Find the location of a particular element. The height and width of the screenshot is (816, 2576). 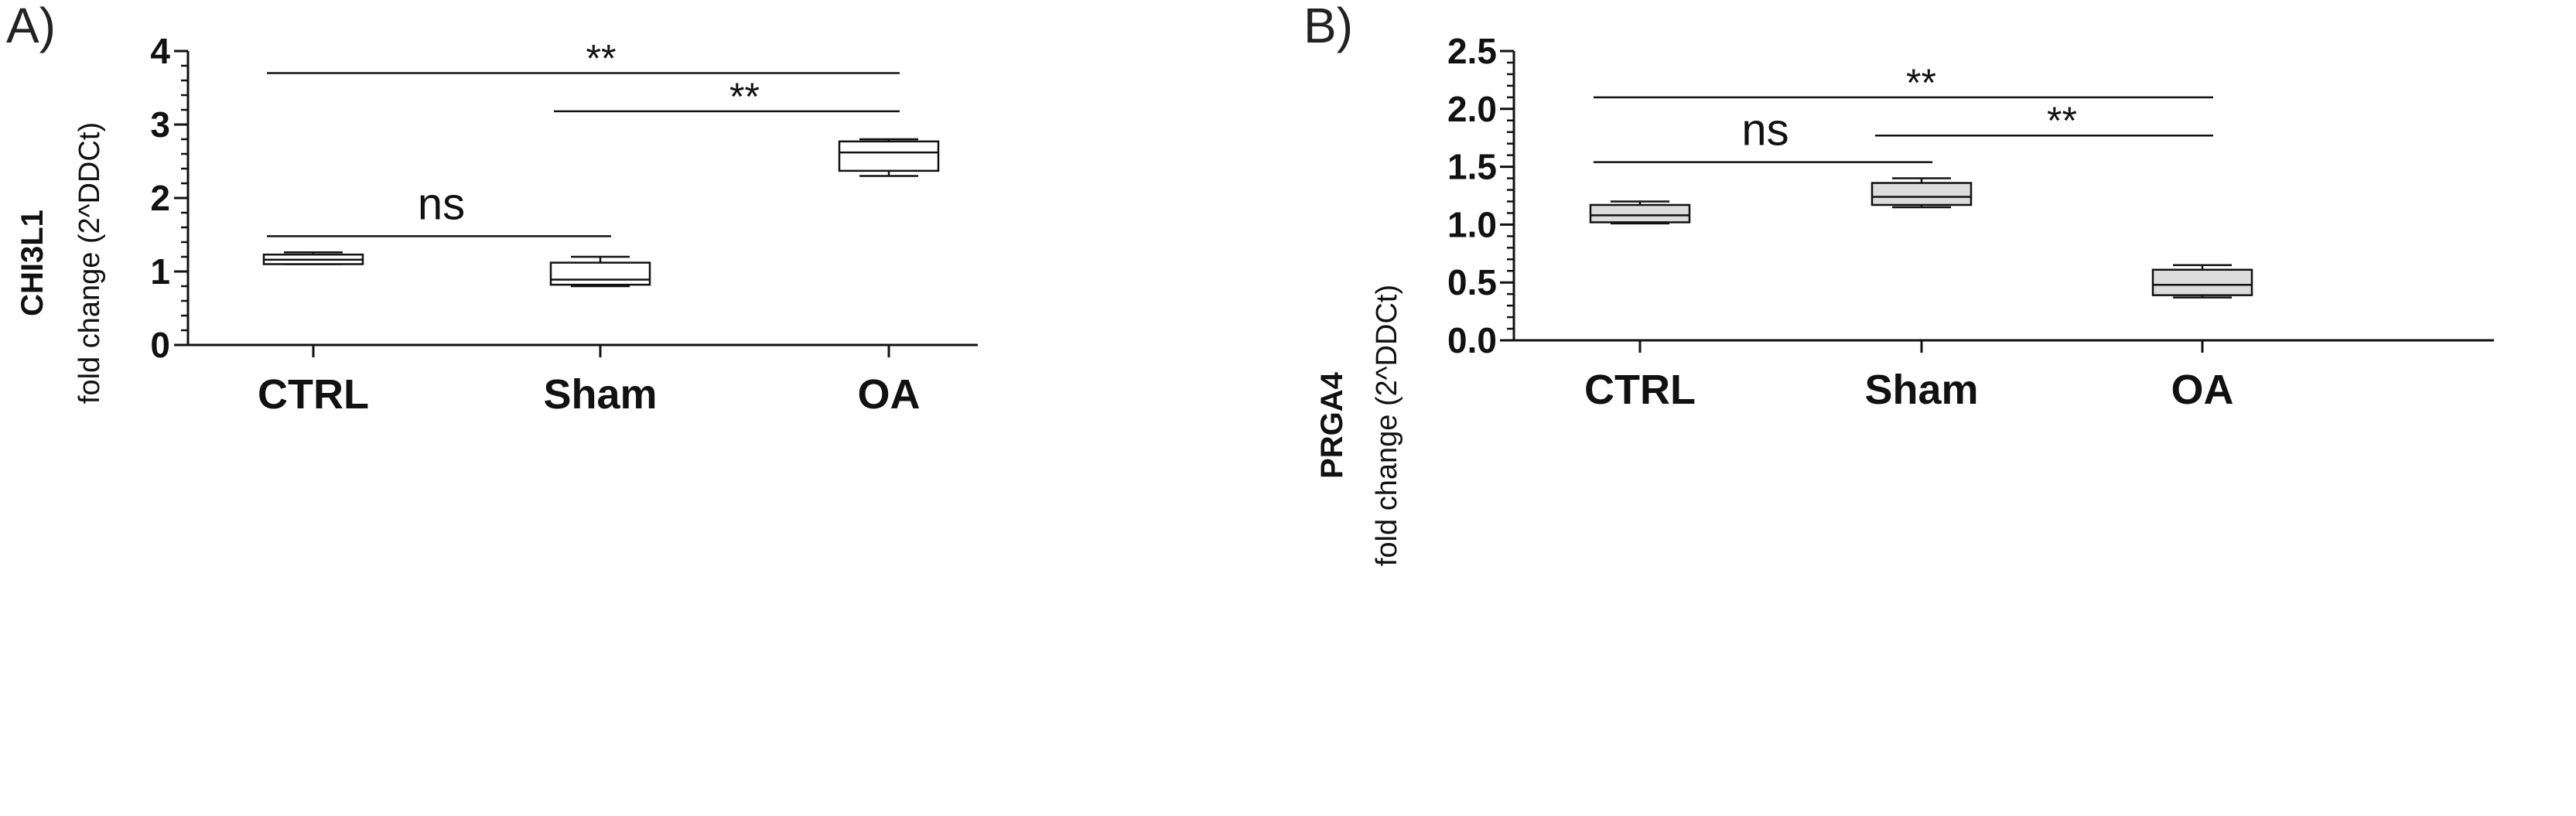

y-tick-label: 1.0 is located at coordinates (1472, 224).